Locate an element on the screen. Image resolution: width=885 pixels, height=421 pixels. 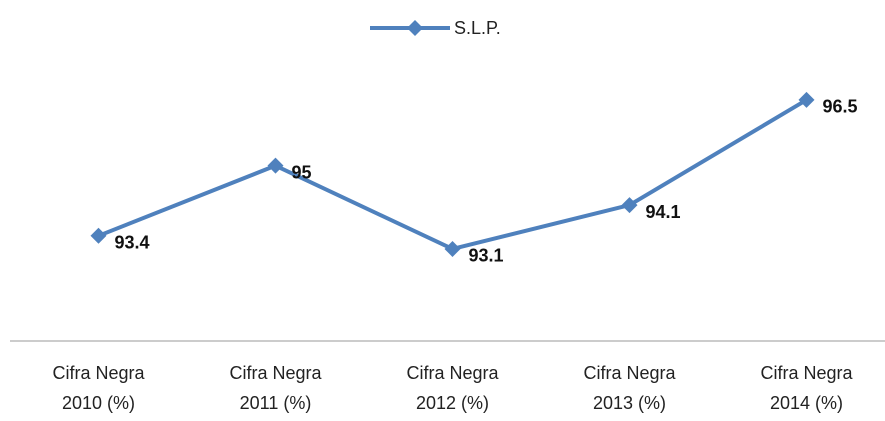
data-label: 96.5 is located at coordinates (840, 107).